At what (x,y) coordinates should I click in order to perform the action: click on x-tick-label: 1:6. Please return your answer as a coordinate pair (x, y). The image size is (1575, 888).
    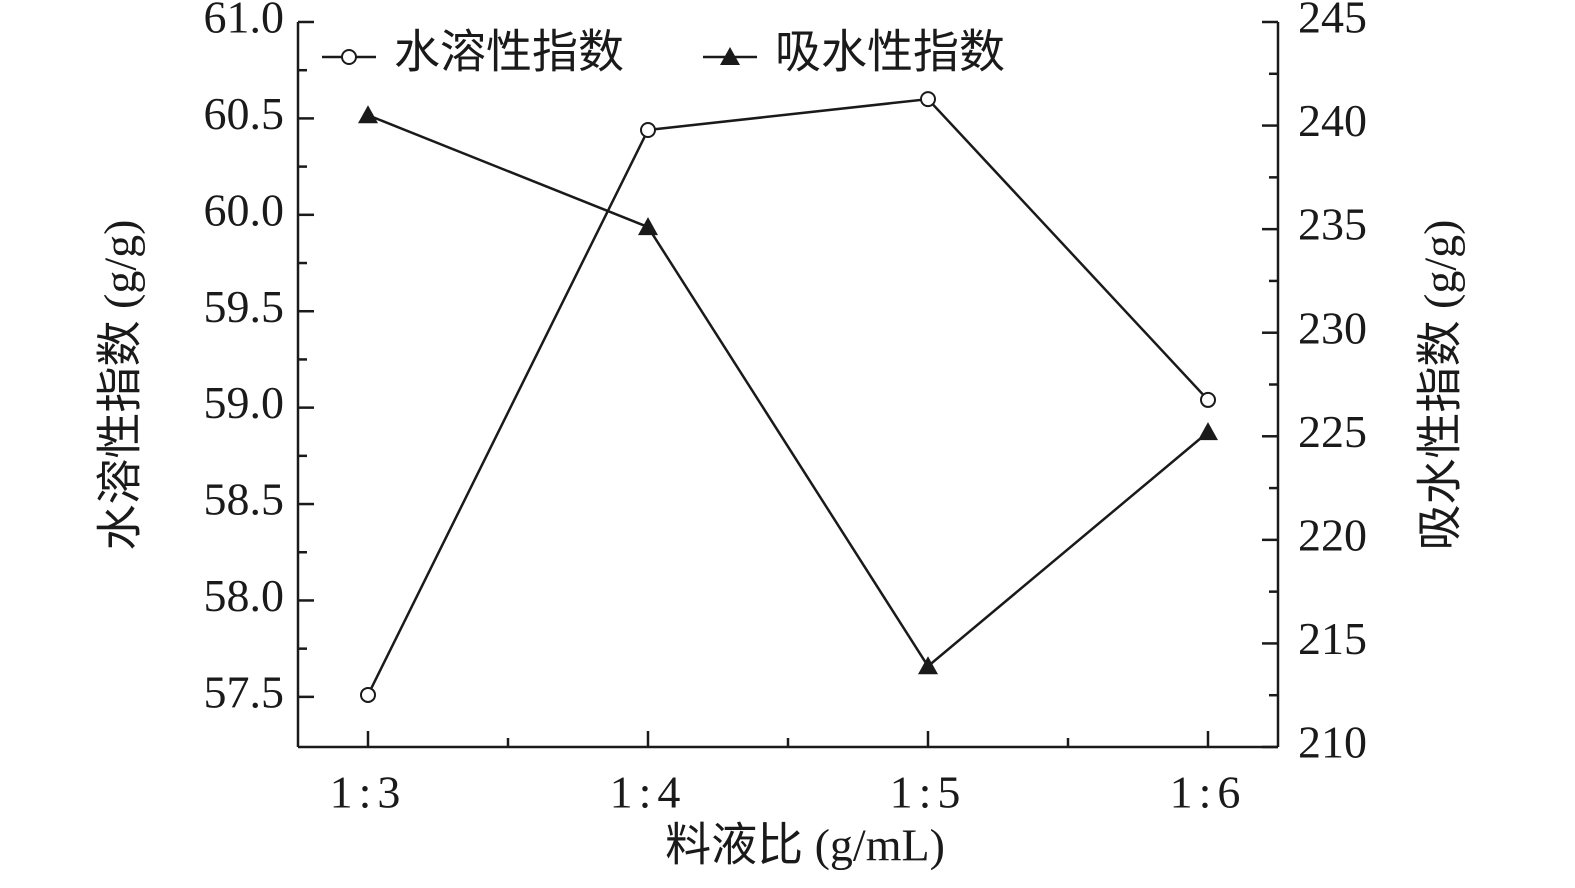
    Looking at the image, I should click on (1208, 792).